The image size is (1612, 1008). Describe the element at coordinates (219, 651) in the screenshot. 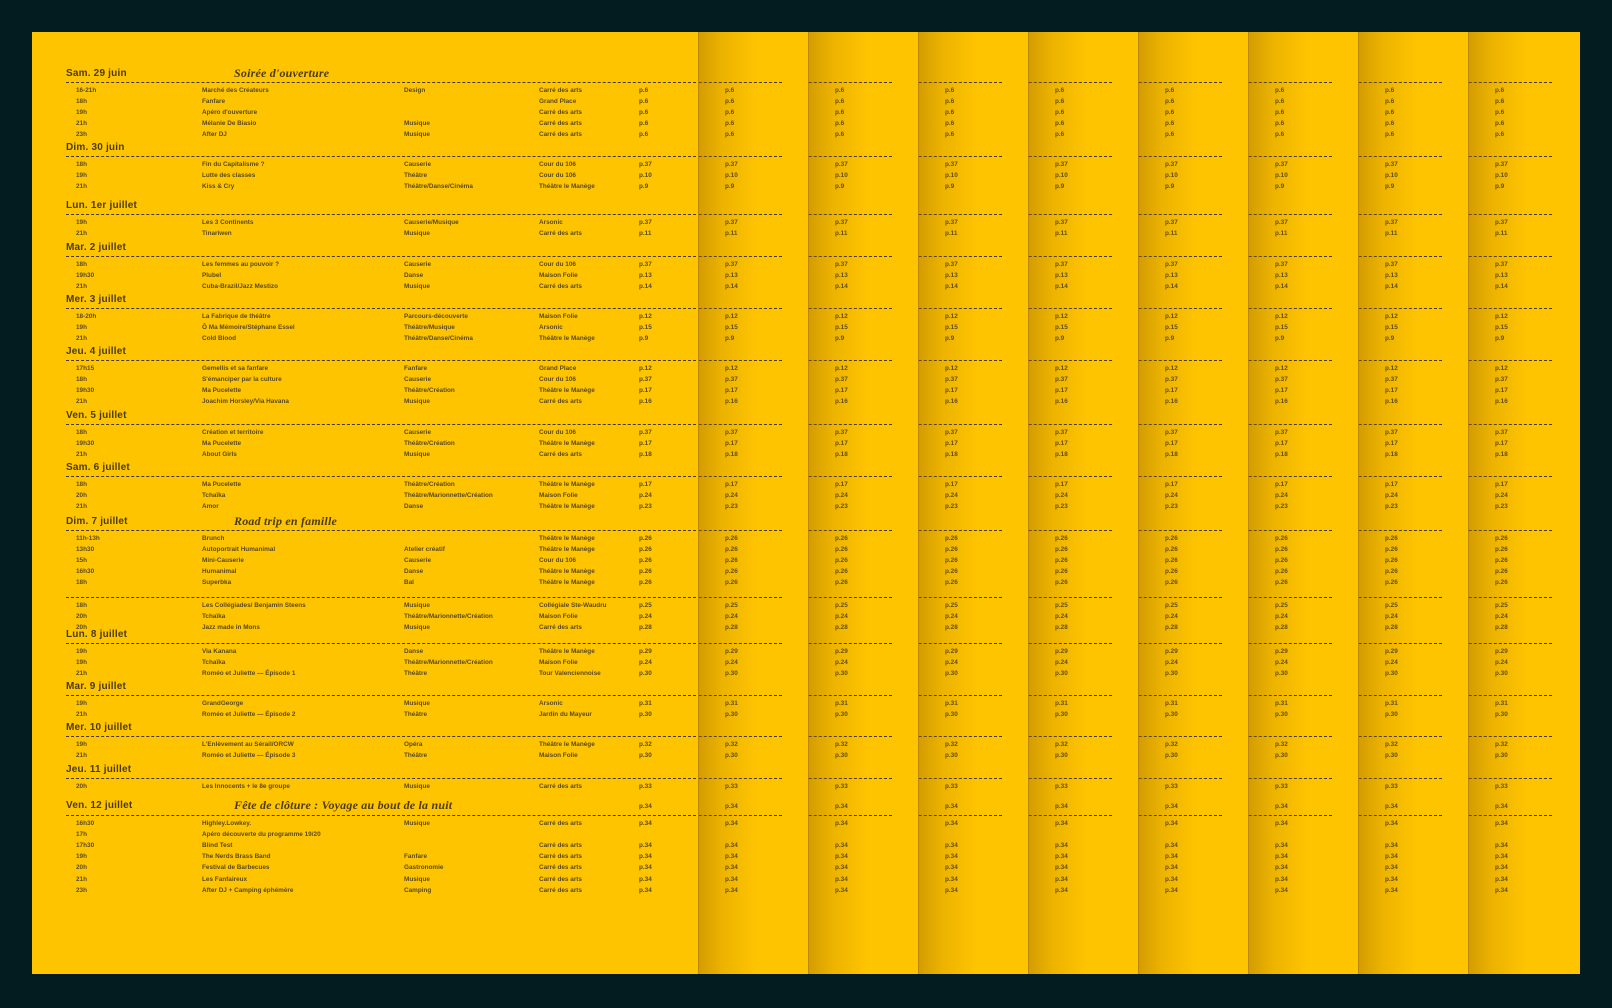

I see `event-title: Via Kanana` at that location.